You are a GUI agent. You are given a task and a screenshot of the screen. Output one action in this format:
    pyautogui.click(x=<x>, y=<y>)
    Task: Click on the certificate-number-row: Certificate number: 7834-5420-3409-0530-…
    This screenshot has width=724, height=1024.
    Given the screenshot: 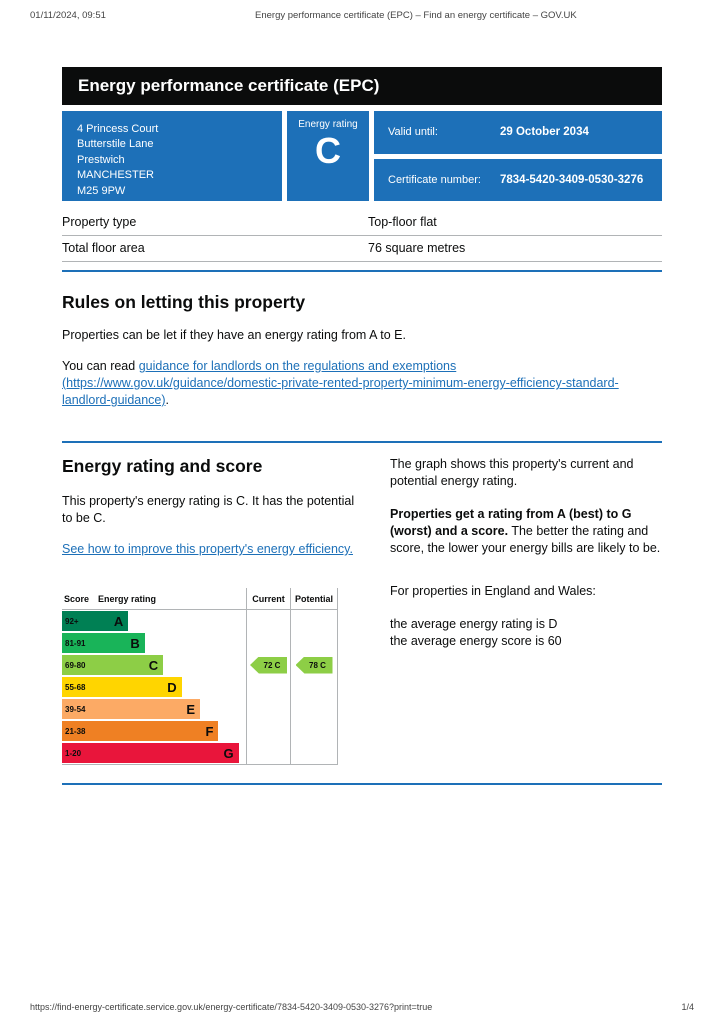 What is the action you would take?
    pyautogui.click(x=518, y=179)
    